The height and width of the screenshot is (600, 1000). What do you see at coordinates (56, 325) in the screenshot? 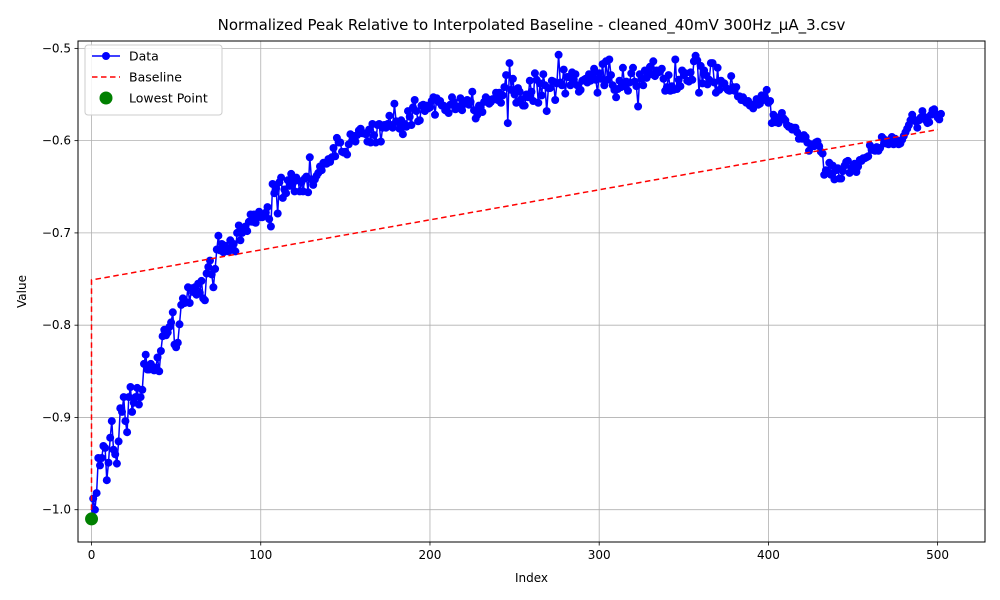
I see `y-tick-label: −0.8` at bounding box center [56, 325].